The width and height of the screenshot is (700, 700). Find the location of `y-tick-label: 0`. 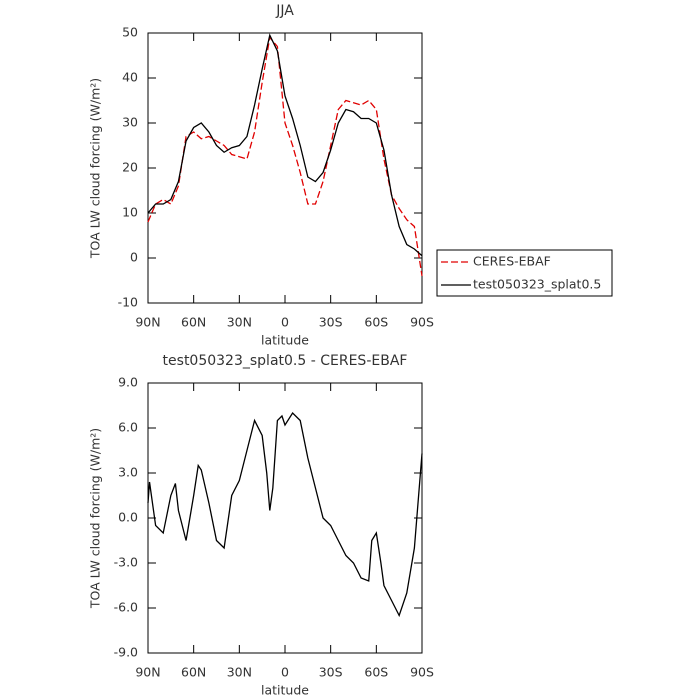

y-tick-label: 0 is located at coordinates (134, 257).